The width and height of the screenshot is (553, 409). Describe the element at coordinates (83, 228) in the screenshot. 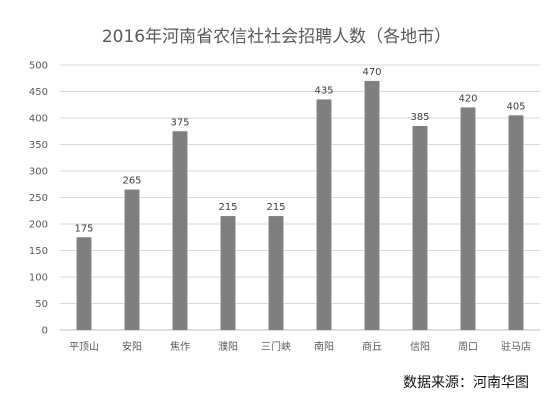

I see `data-label: 175` at that location.